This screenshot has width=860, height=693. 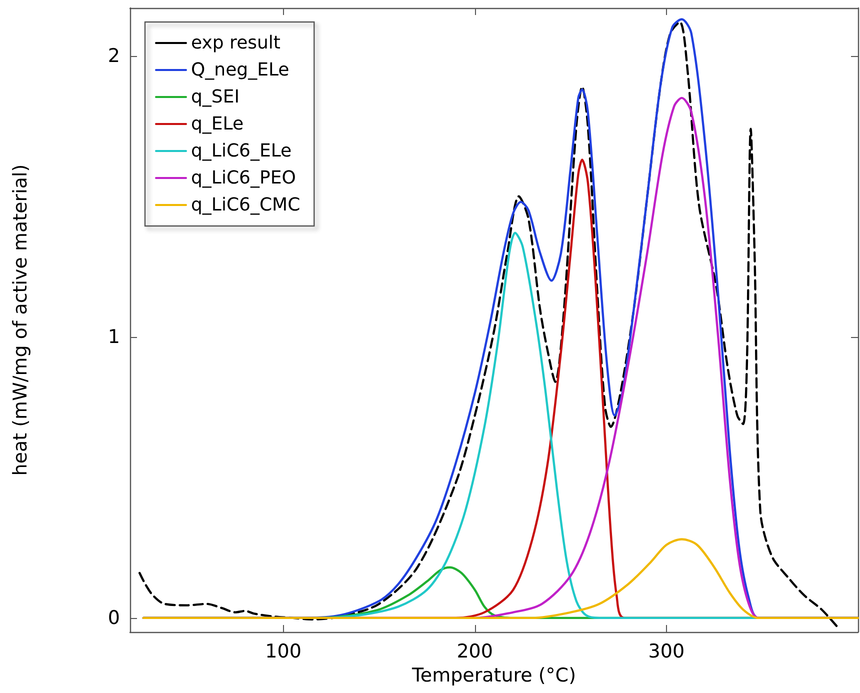 I want to click on x-tick-label: 100, so click(x=283, y=651).